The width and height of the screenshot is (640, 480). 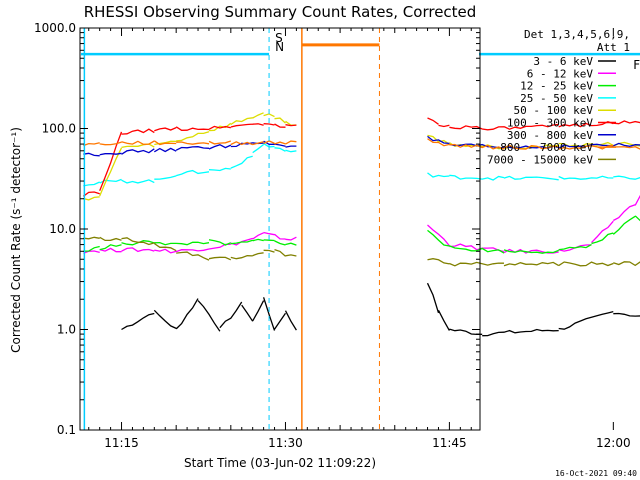 I want to click on y-axis-label: Corrected Count Rate (s⁻¹ detector⁻¹), so click(x=16, y=240).